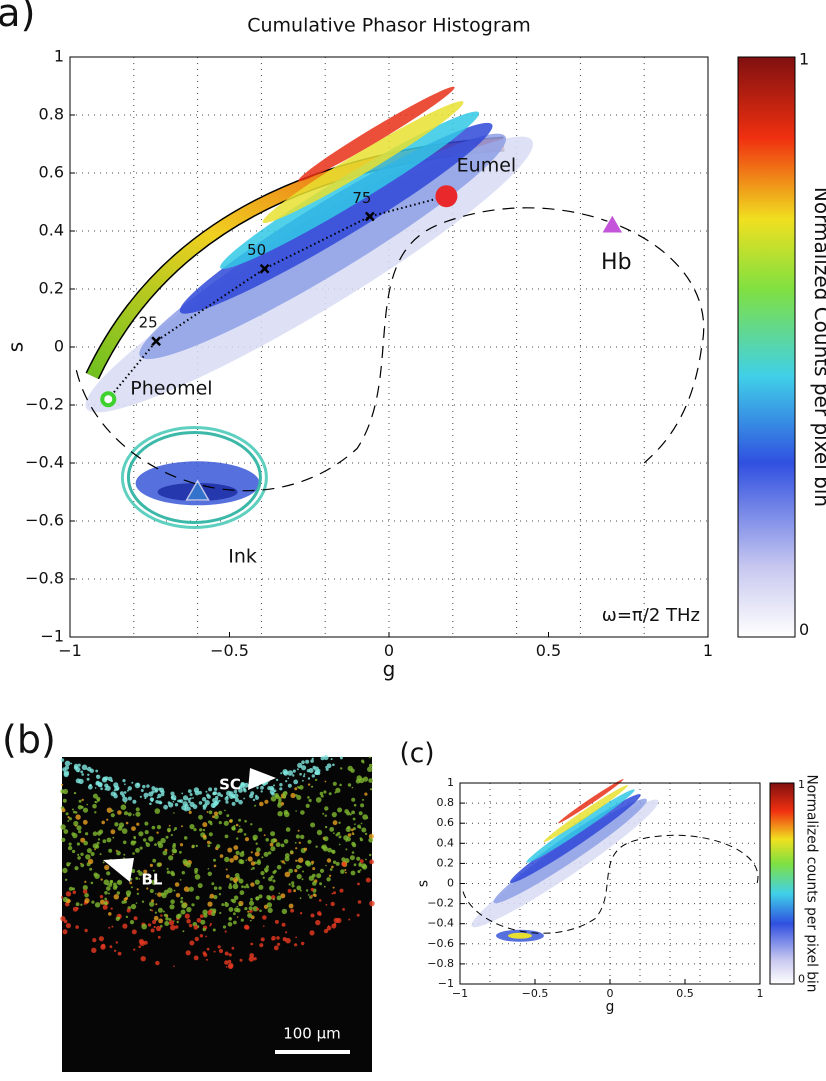  What do you see at coordinates (44, 578) in the screenshot?
I see `y-tick-label: −0.8` at bounding box center [44, 578].